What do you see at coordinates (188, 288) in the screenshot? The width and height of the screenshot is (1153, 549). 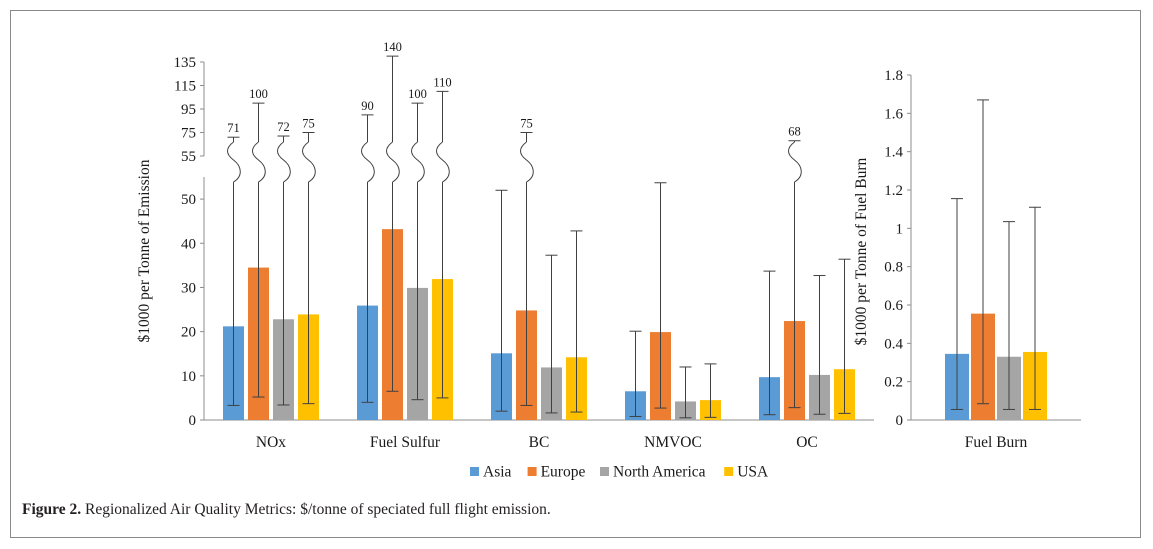 I see `y-tick-label: 30` at bounding box center [188, 288].